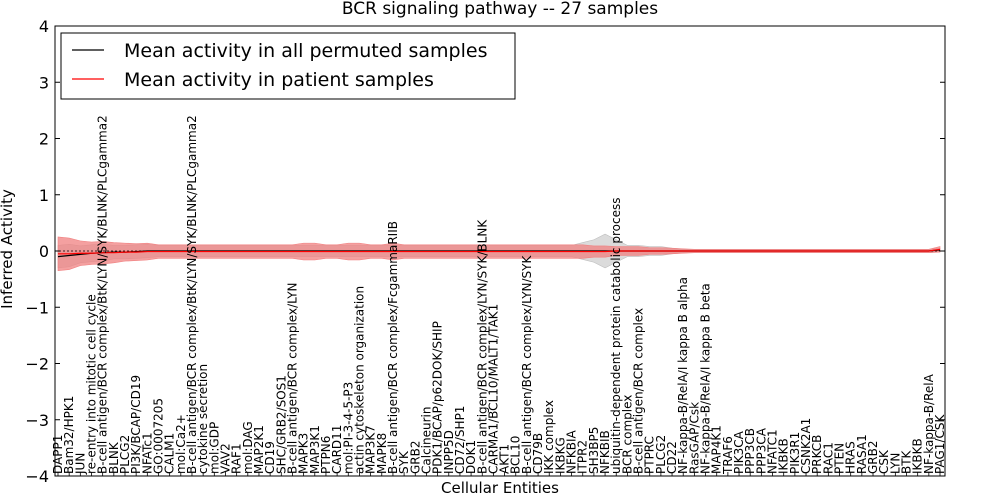 The width and height of the screenshot is (1000, 500). Describe the element at coordinates (627, 434) in the screenshot. I see `x-tick-label: BCR complex` at that location.